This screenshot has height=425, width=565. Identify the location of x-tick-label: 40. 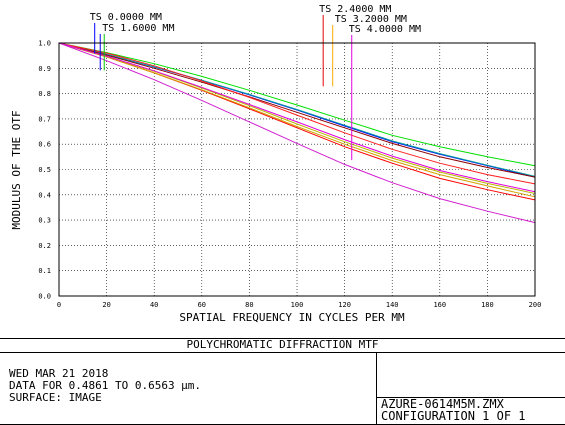
(154, 305).